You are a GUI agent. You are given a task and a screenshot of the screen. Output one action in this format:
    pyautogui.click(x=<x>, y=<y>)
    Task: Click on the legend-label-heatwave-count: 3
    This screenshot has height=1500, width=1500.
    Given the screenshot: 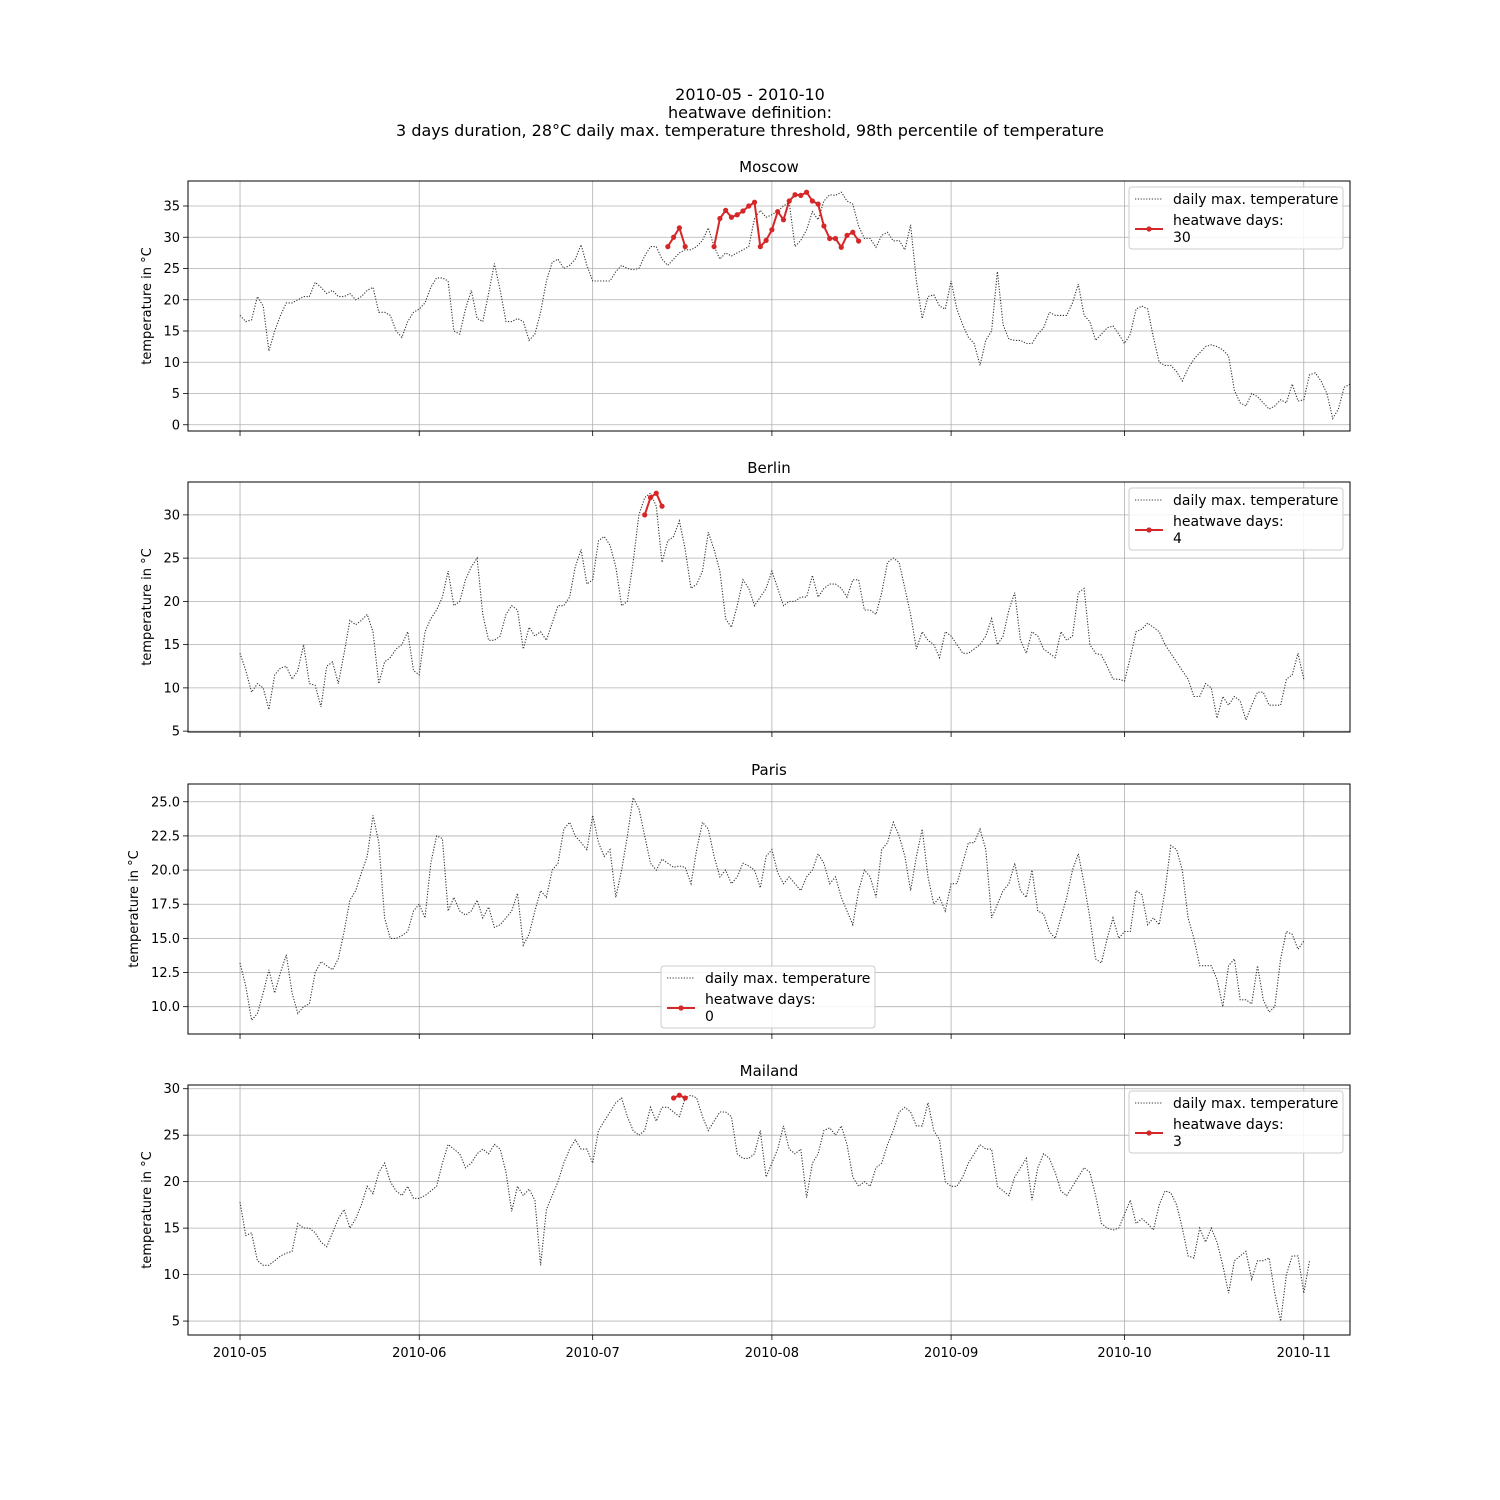 What is the action you would take?
    pyautogui.click(x=1177, y=1142)
    